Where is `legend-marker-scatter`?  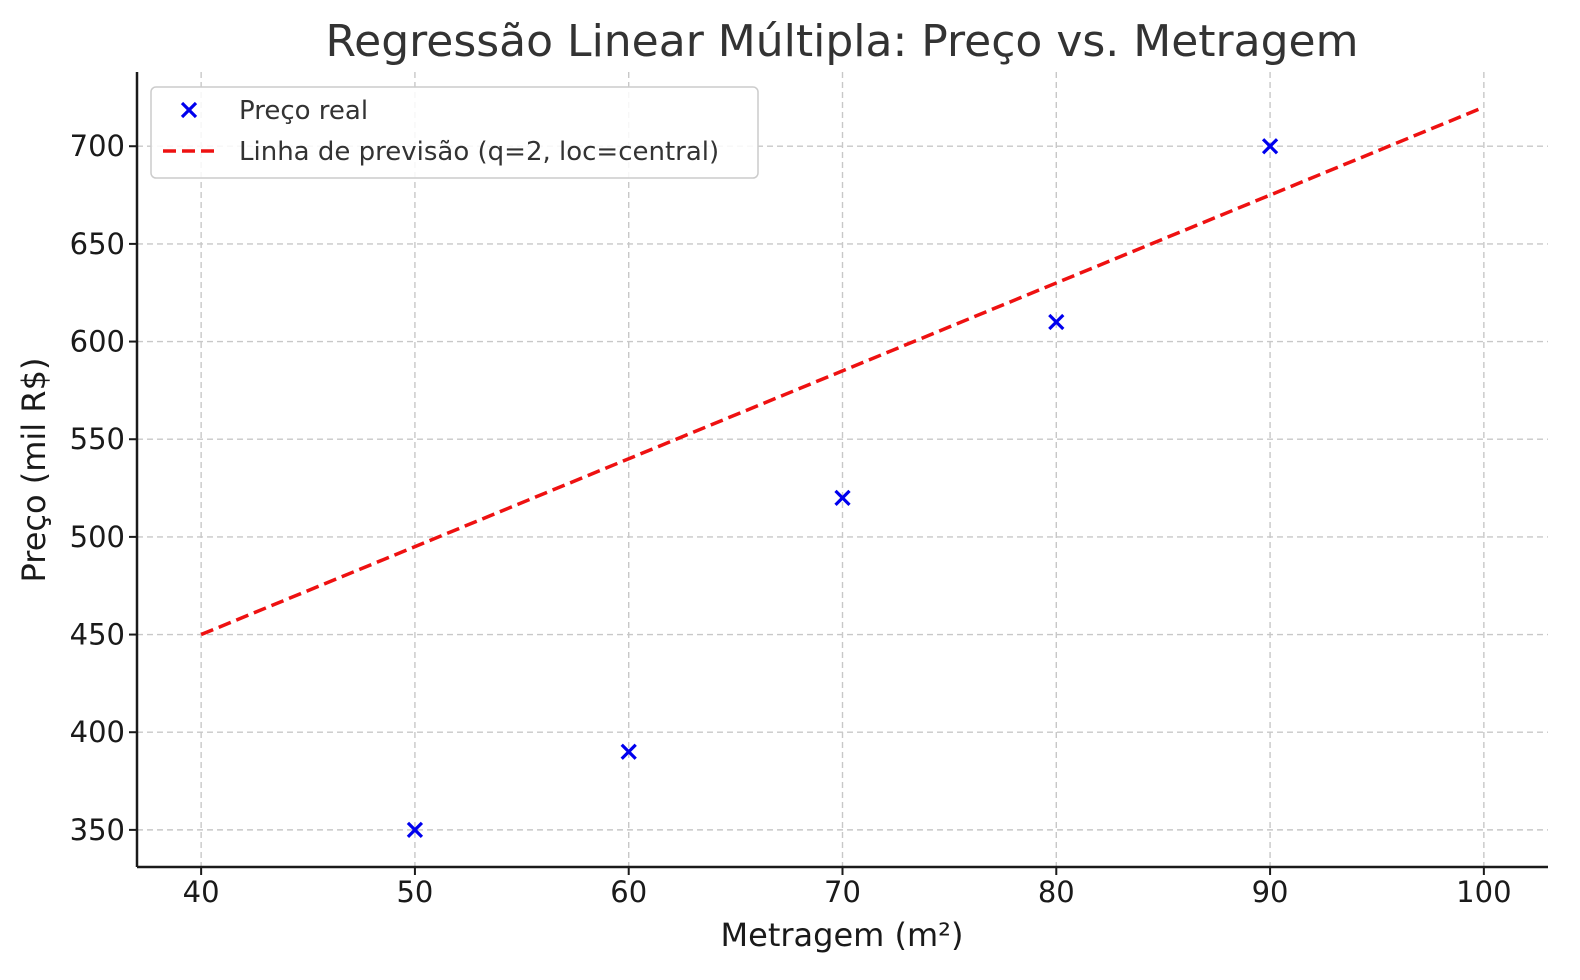
legend-marker-scatter is located at coordinates (189, 110).